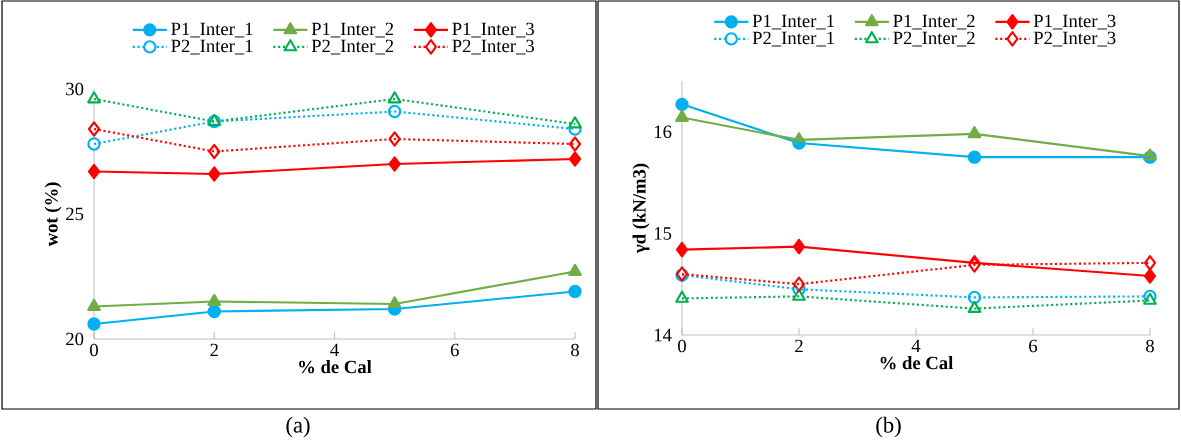 The height and width of the screenshot is (445, 1181). I want to click on text: (a), so click(298, 427).